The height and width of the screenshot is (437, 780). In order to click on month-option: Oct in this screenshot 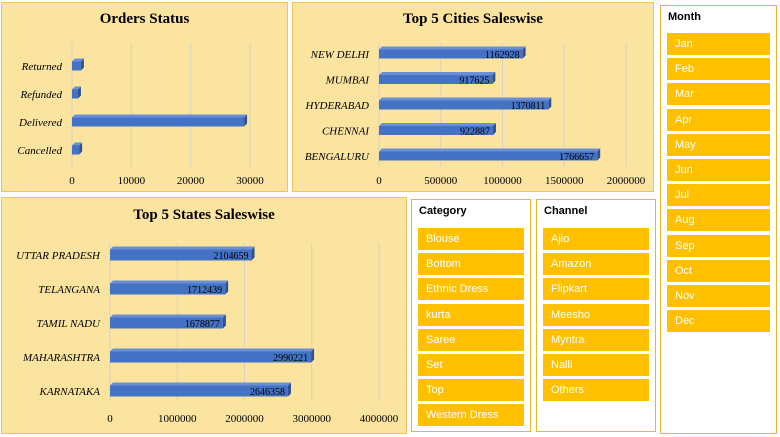, I will do `click(718, 270)`.